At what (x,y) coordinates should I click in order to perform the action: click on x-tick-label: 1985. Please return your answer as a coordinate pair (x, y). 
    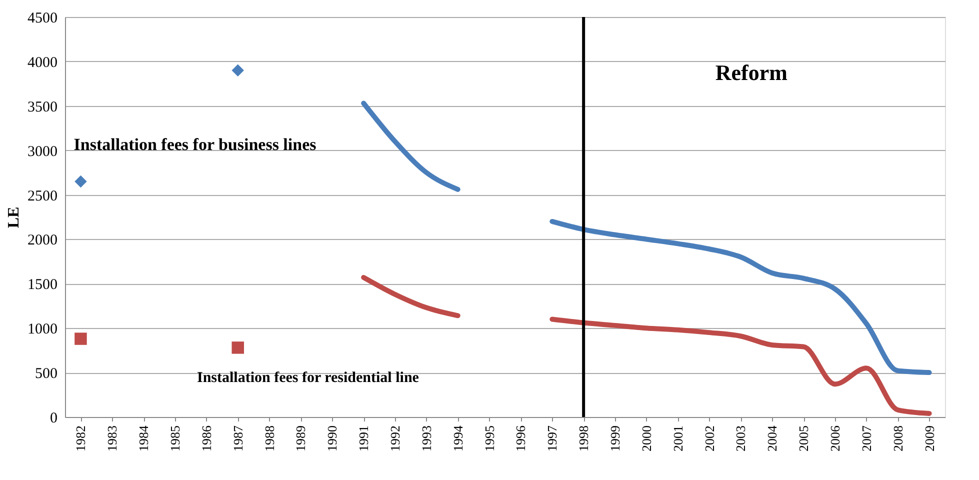
    Looking at the image, I should click on (175, 439).